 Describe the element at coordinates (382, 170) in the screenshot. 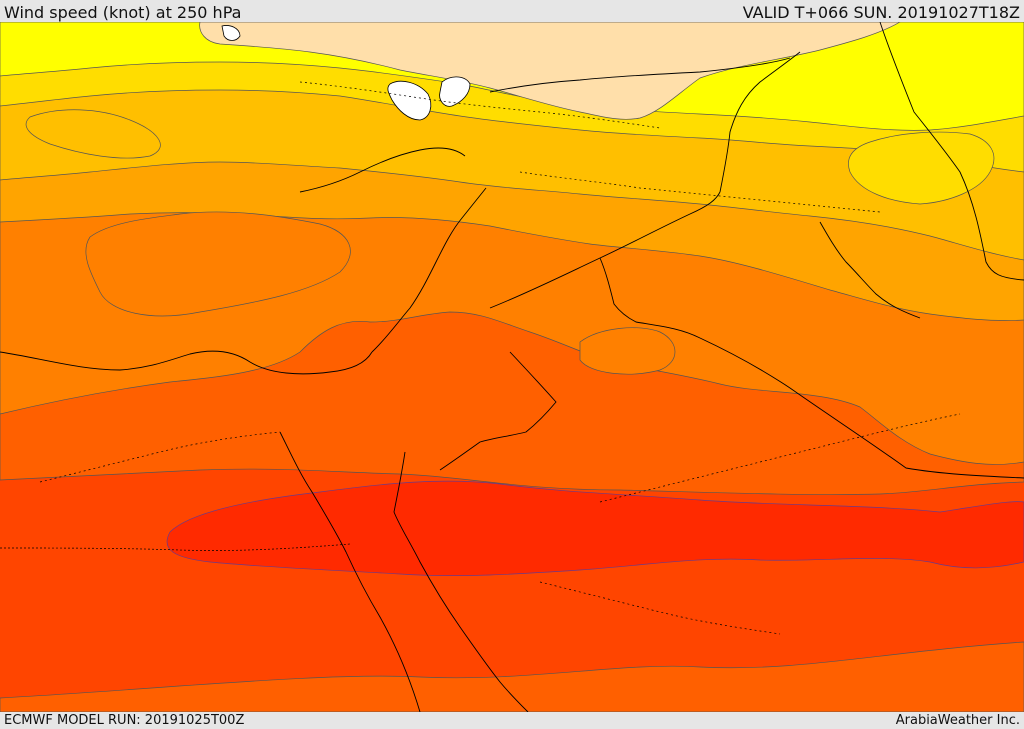

I see `coastline-turkey` at that location.